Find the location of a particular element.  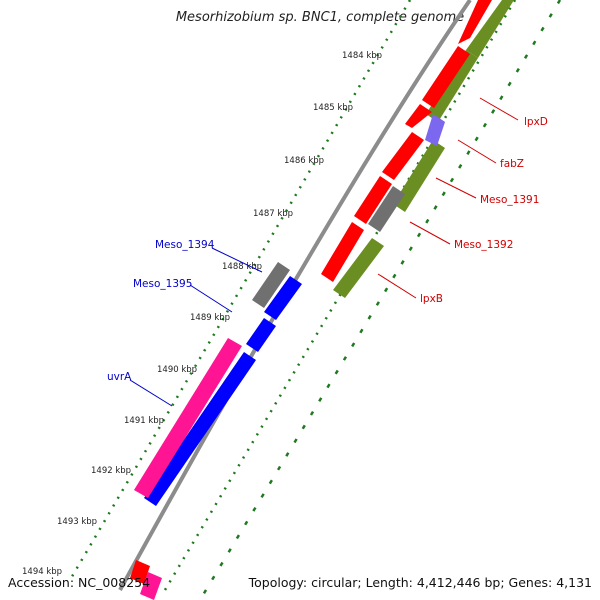

tick-label: 1491 kbp is located at coordinates (144, 421).